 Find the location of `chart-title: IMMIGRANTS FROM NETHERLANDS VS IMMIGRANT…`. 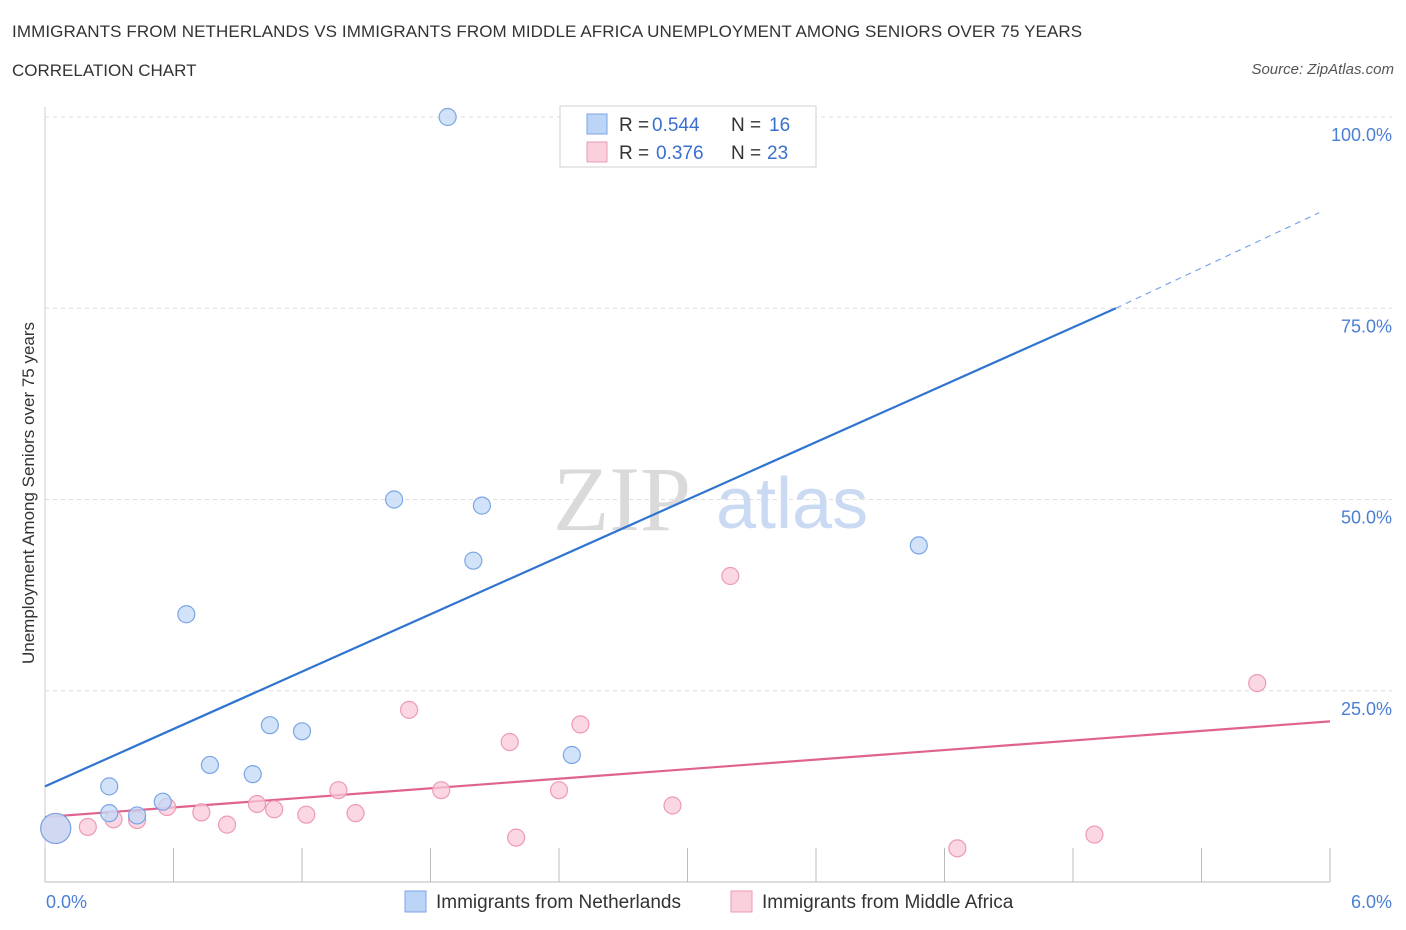

chart-title: IMMIGRANTS FROM NETHERLANDS VS IMMIGRANT… is located at coordinates (547, 31).